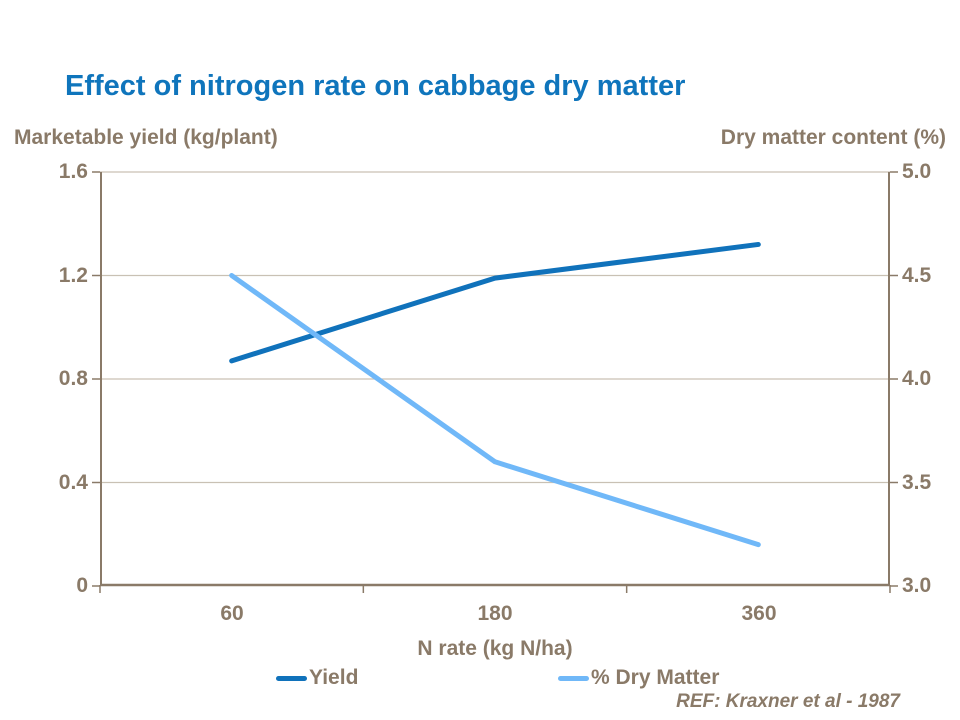 This screenshot has height=720, width=960. Describe the element at coordinates (917, 378) in the screenshot. I see `right-ytick-label: 4.0` at that location.